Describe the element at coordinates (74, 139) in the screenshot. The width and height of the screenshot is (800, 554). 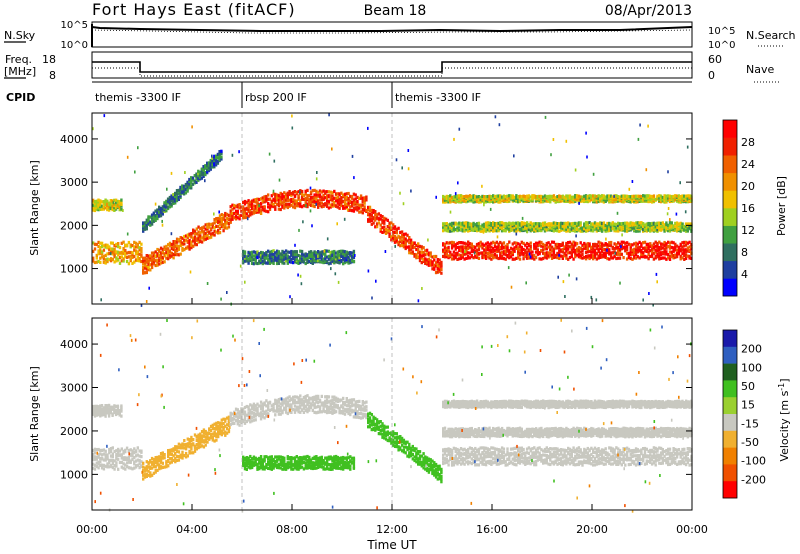
I see `y-tick-label: 4000` at that location.